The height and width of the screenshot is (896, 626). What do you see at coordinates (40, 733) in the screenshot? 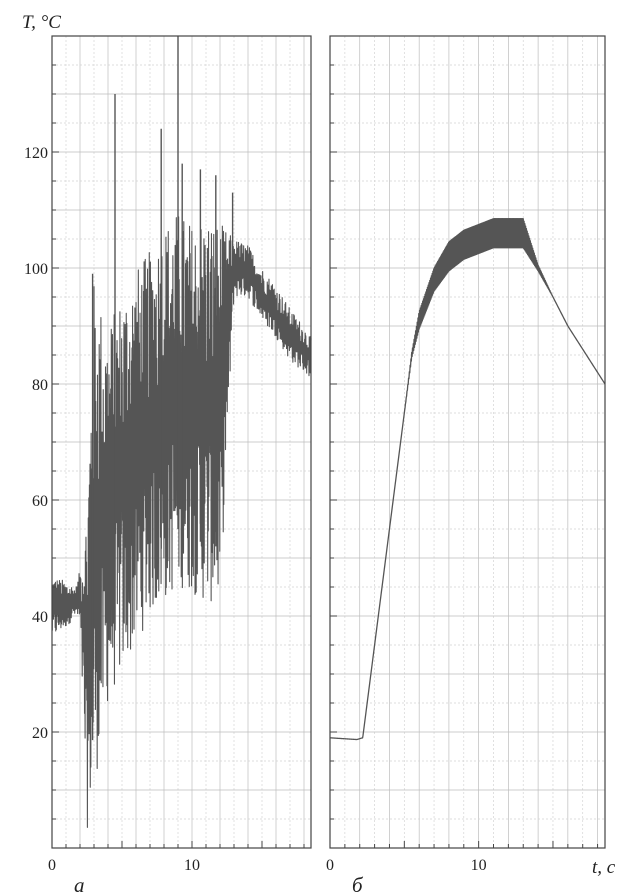
I see `y-tick-label: 20` at bounding box center [40, 733].